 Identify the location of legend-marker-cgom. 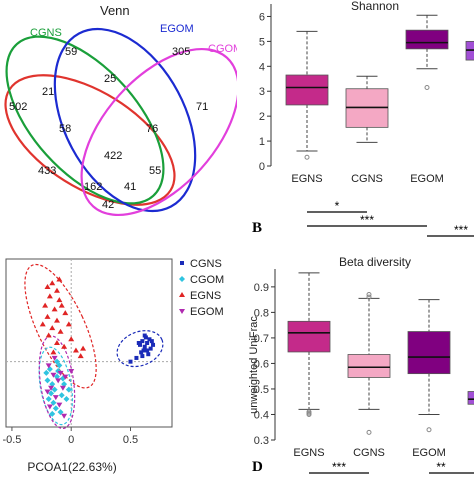
(182, 279).